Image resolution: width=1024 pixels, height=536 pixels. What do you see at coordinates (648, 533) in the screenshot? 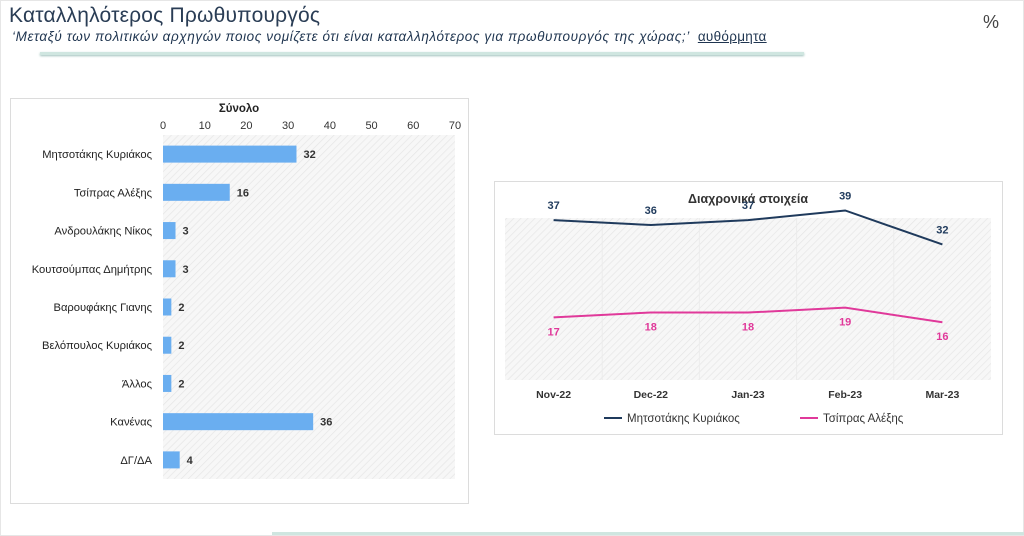
I see `bottom-divider` at bounding box center [648, 533].